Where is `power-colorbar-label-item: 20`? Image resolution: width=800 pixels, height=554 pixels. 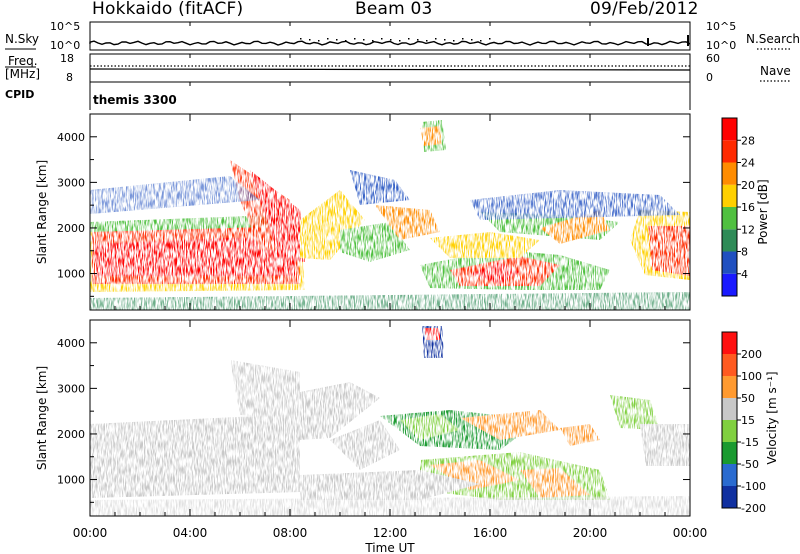
power-colorbar-label-item: 20 is located at coordinates (748, 185).